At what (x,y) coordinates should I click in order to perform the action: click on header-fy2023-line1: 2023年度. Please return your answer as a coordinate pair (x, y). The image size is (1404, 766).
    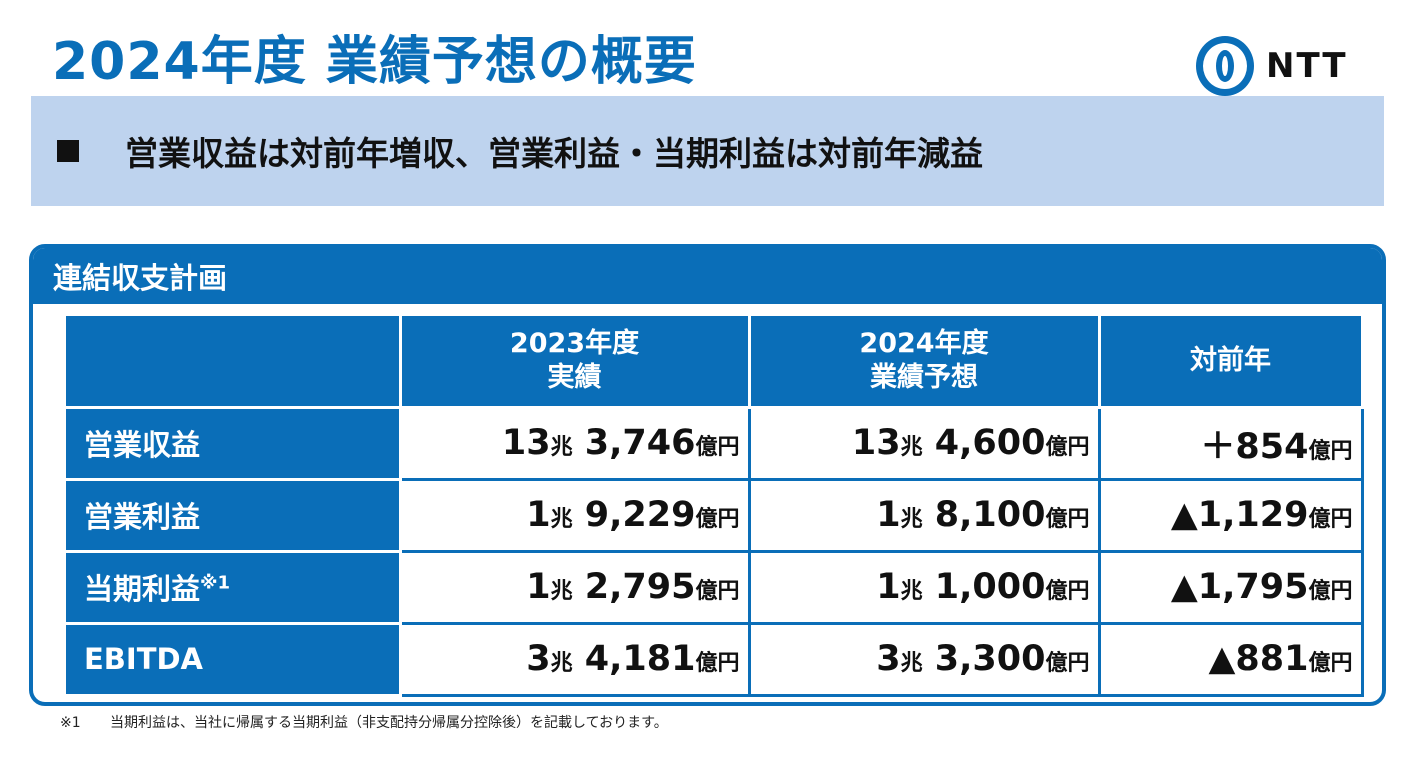
    Looking at the image, I should click on (574, 343).